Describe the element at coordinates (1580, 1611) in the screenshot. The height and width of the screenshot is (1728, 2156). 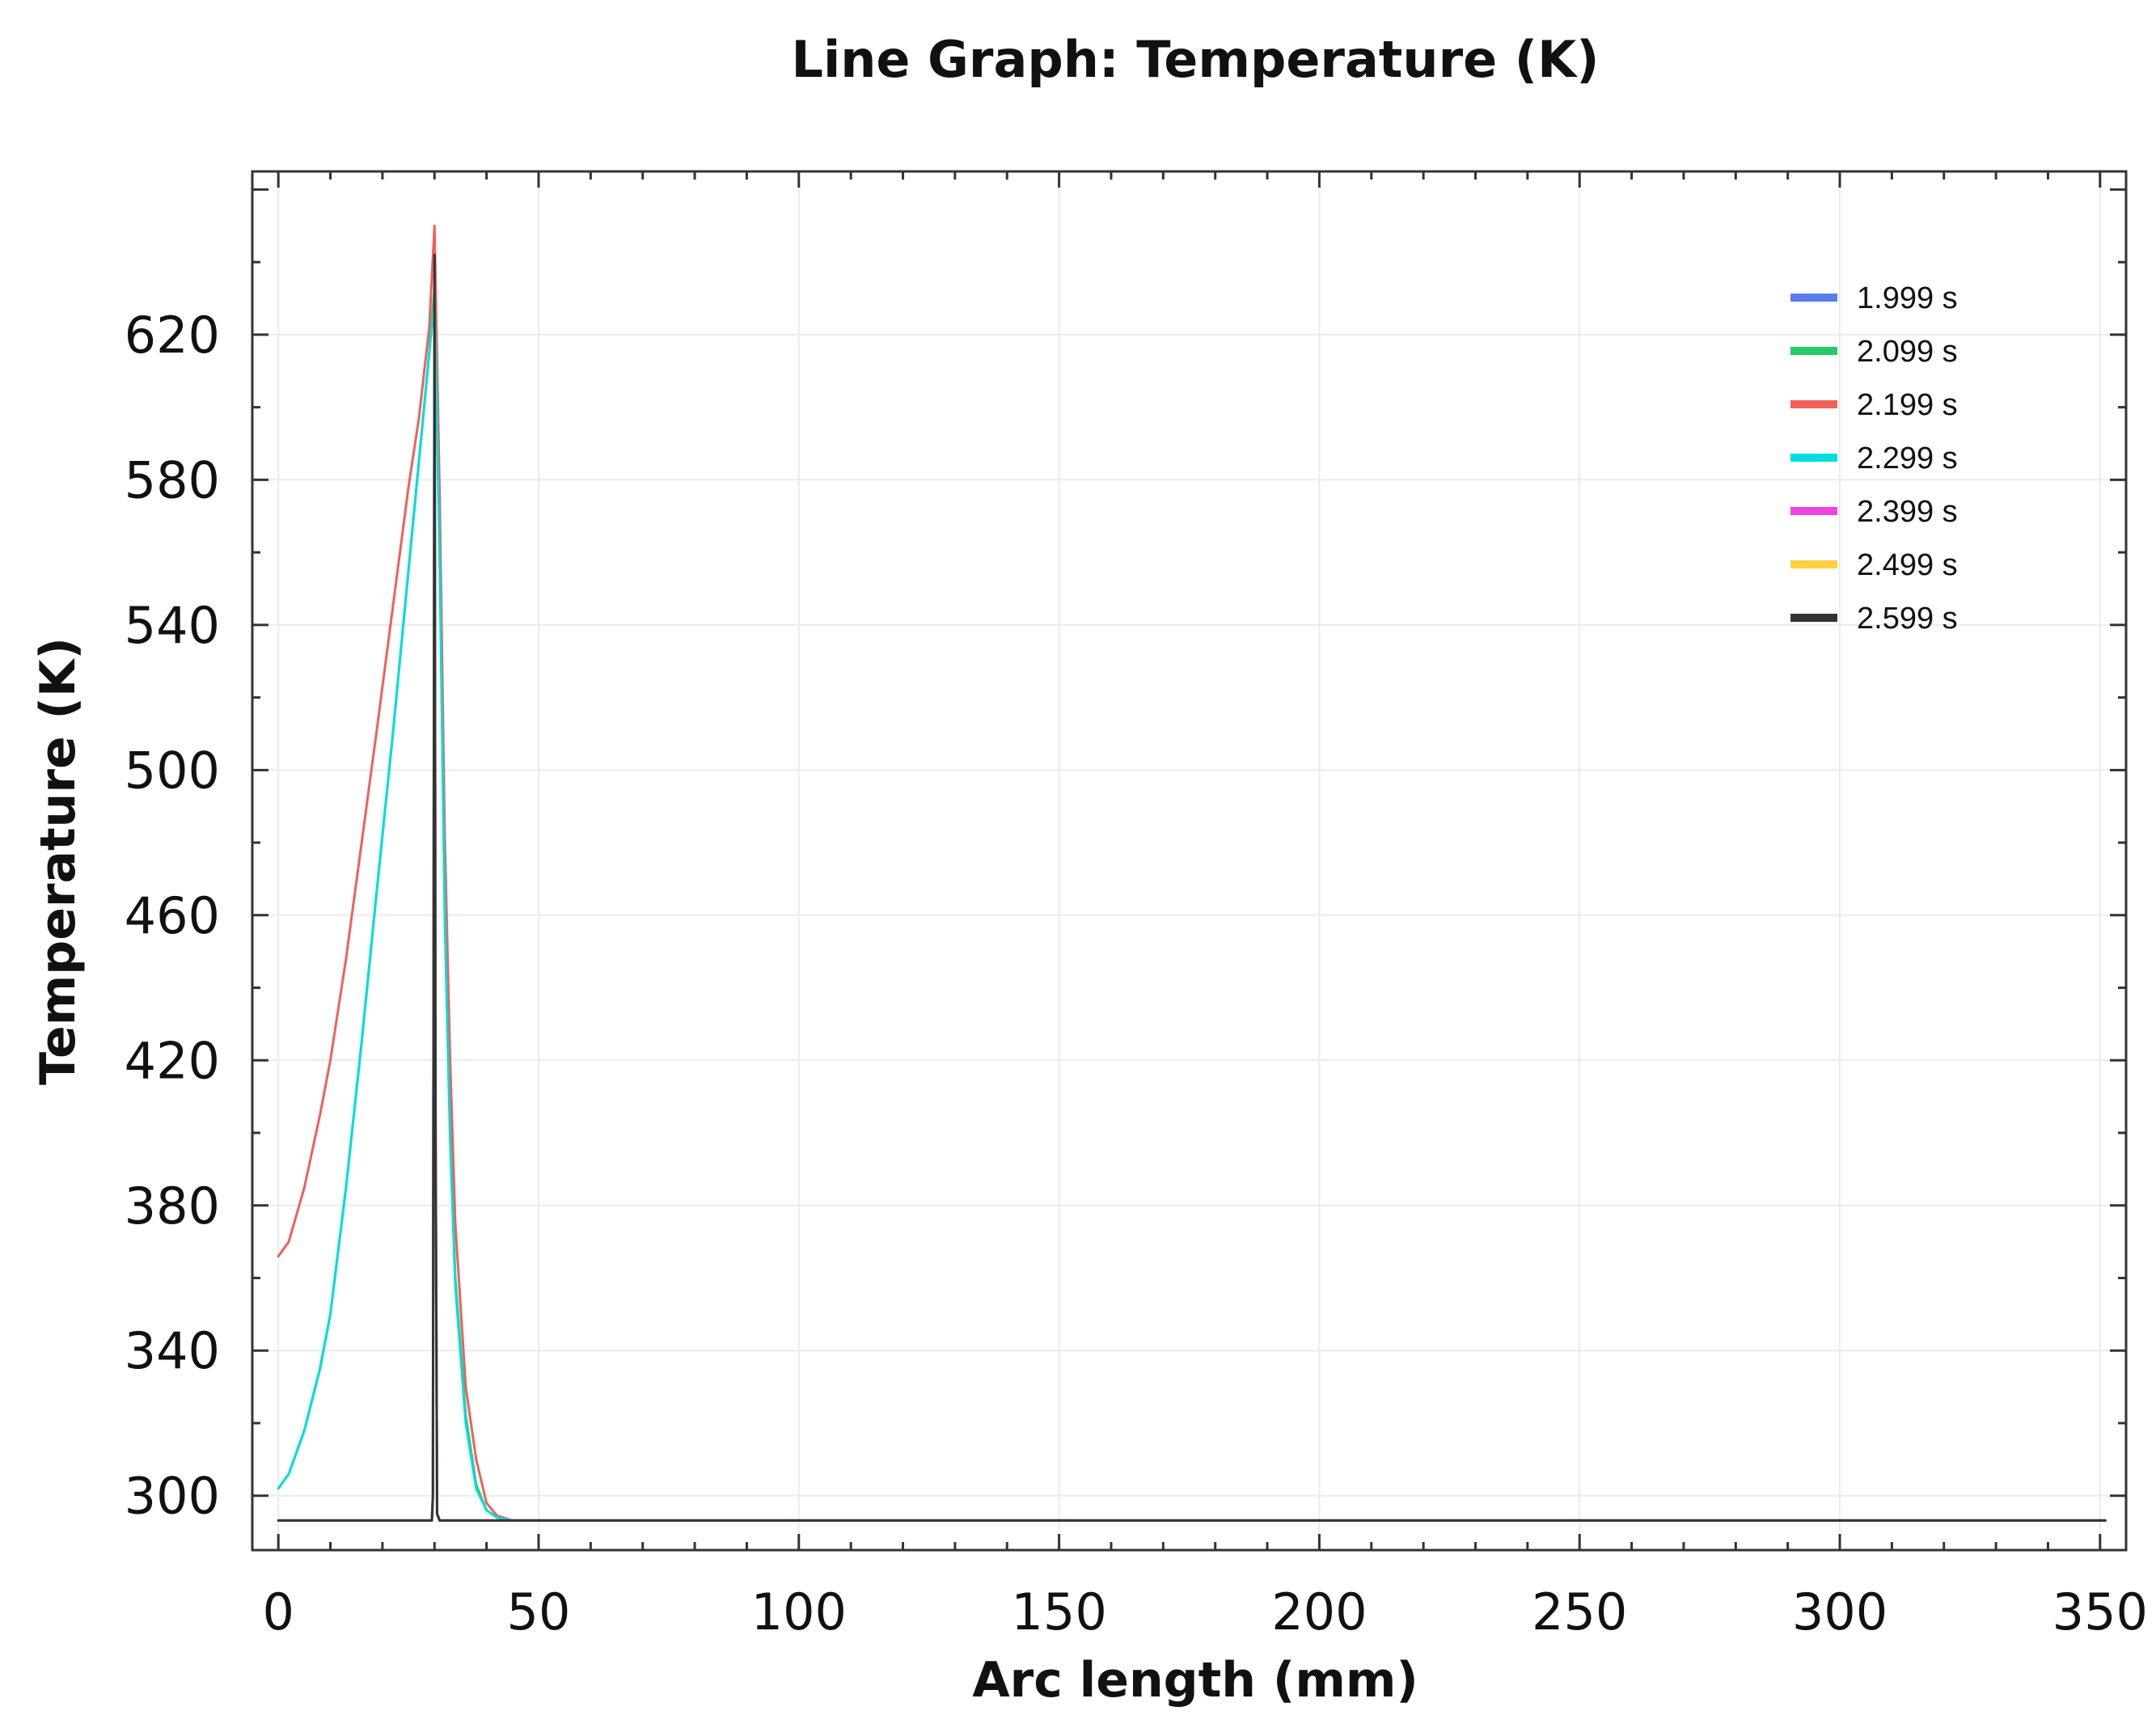
I see `x-tick-label: 250` at that location.